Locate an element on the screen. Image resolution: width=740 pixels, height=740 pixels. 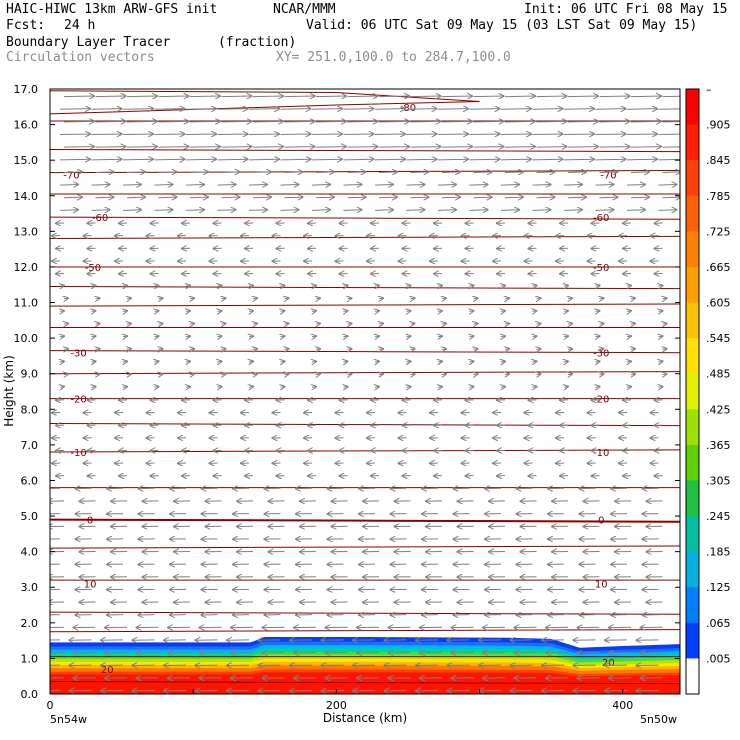
left-end-label: 5n54w is located at coordinates (68, 719).